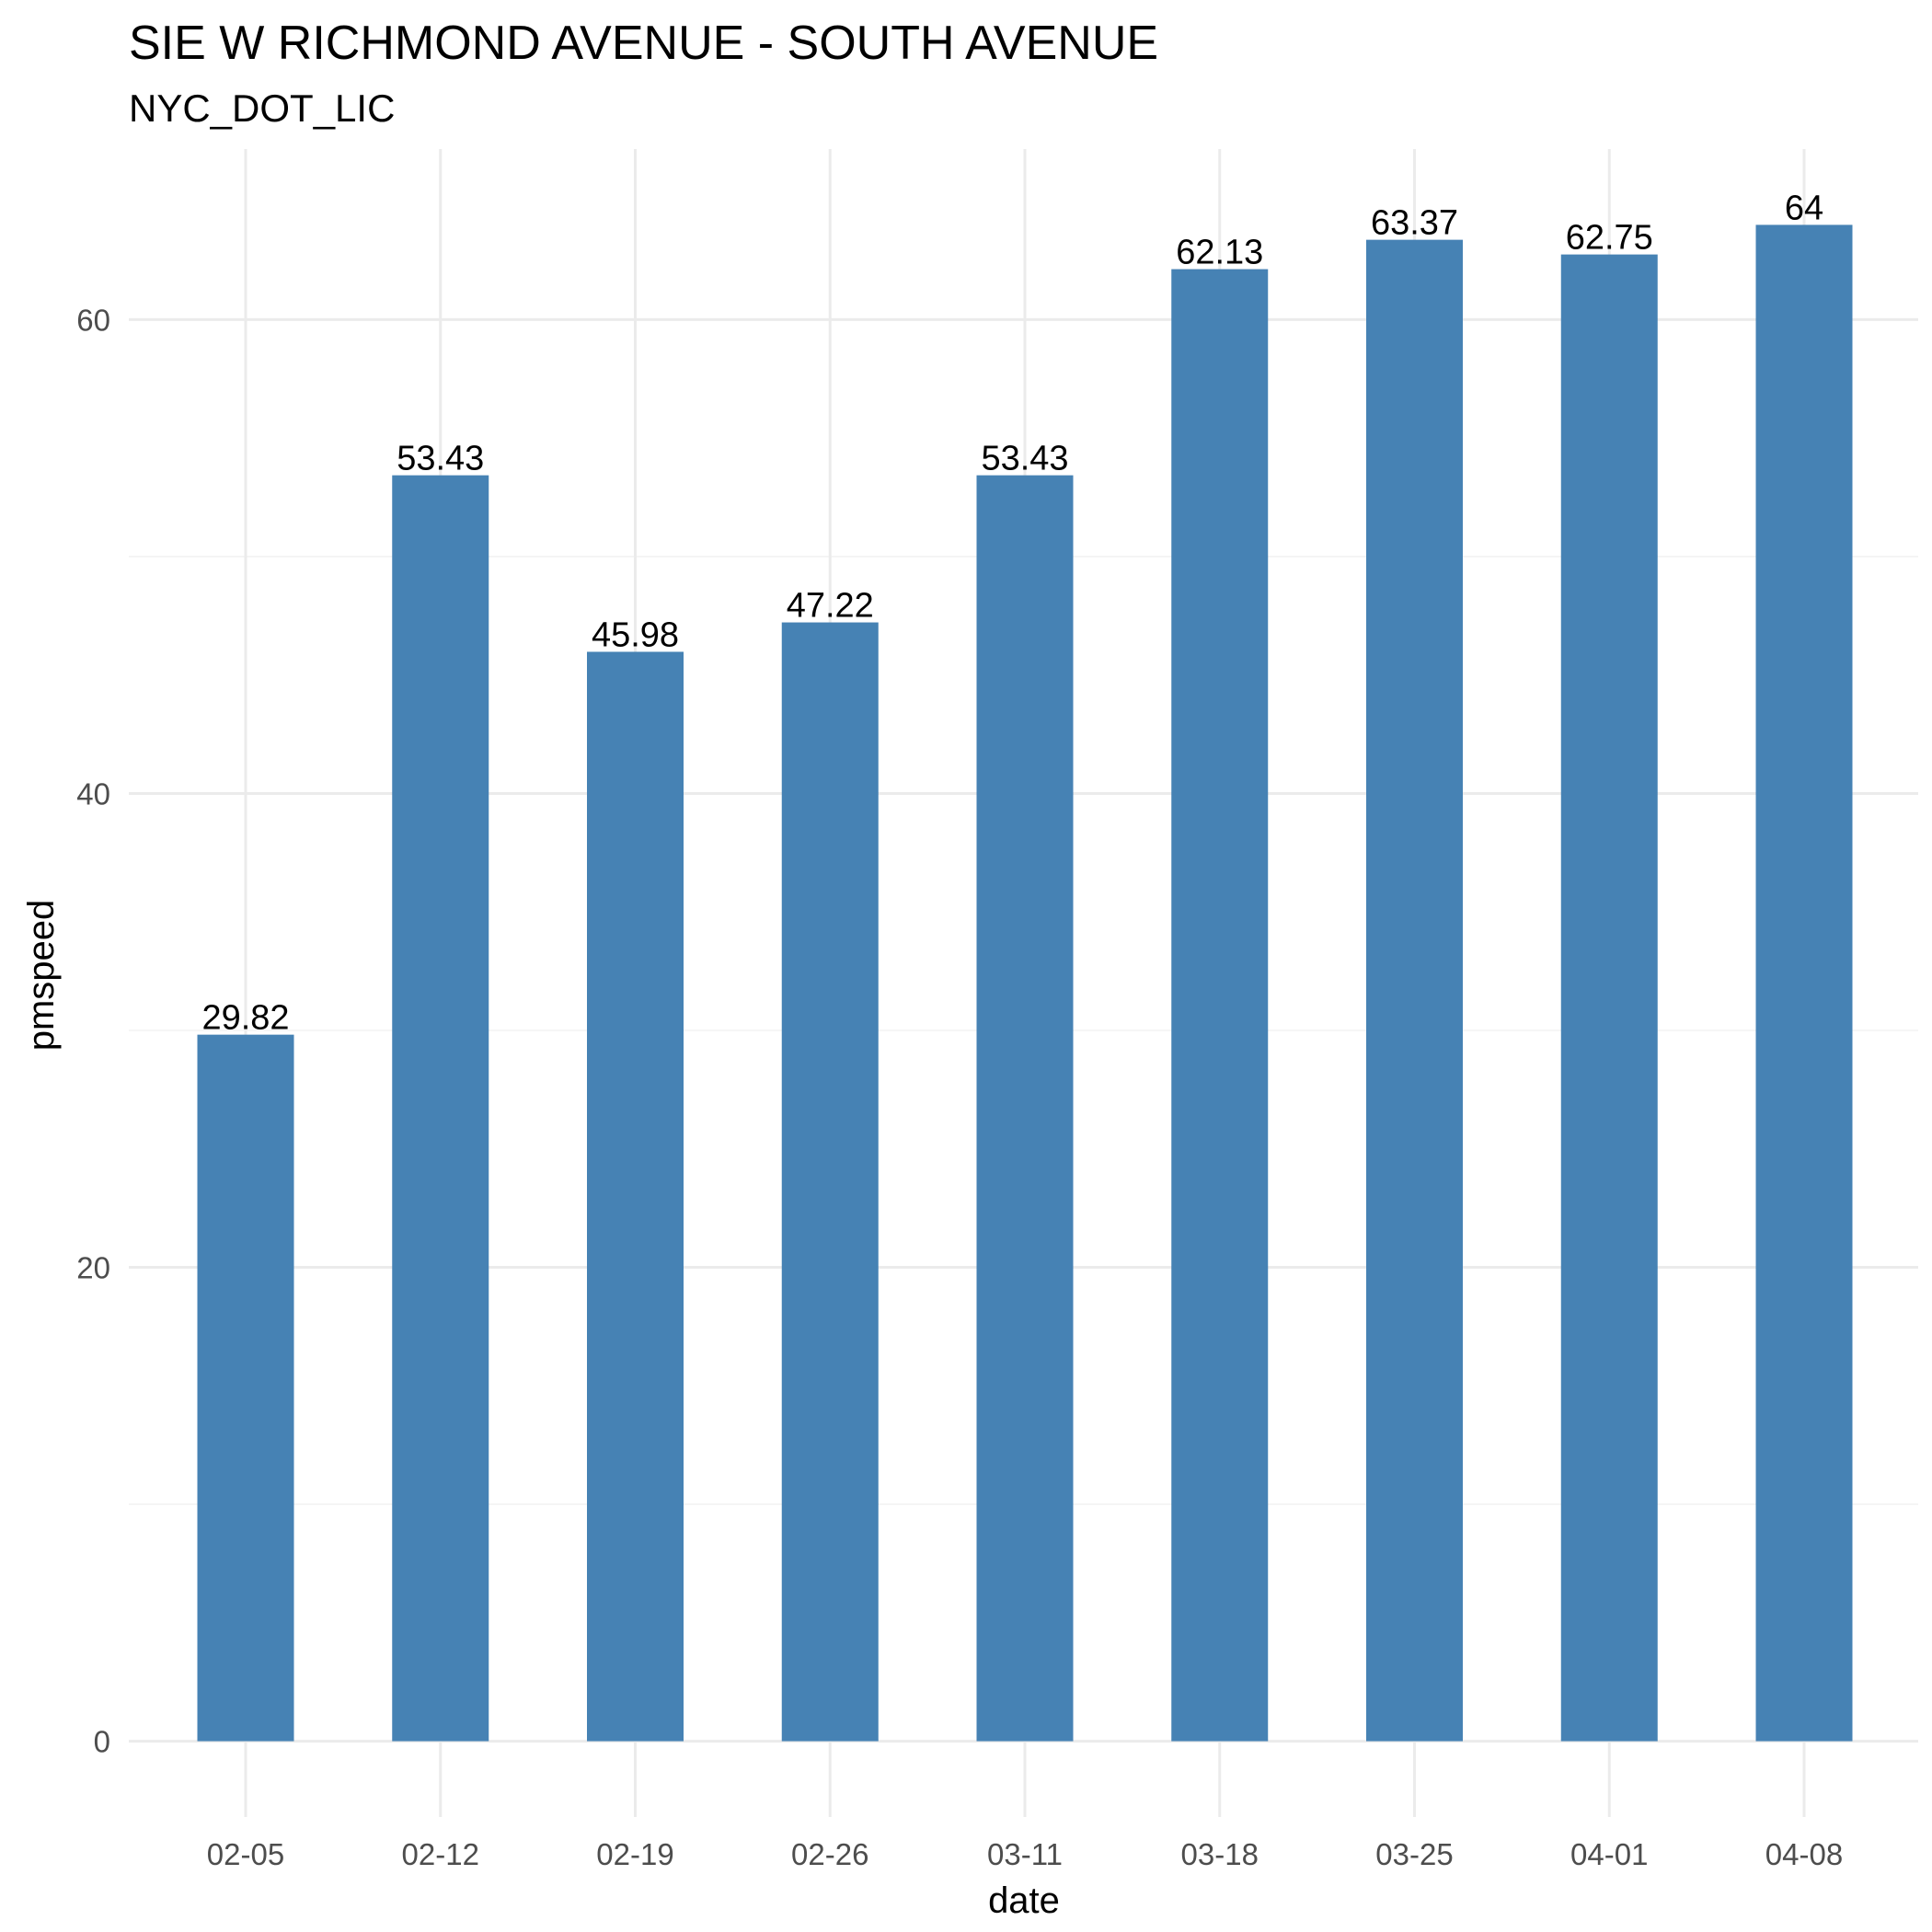 The height and width of the screenshot is (1932, 1932). What do you see at coordinates (1024, 1901) in the screenshot?
I see `x-axis-title: date` at bounding box center [1024, 1901].